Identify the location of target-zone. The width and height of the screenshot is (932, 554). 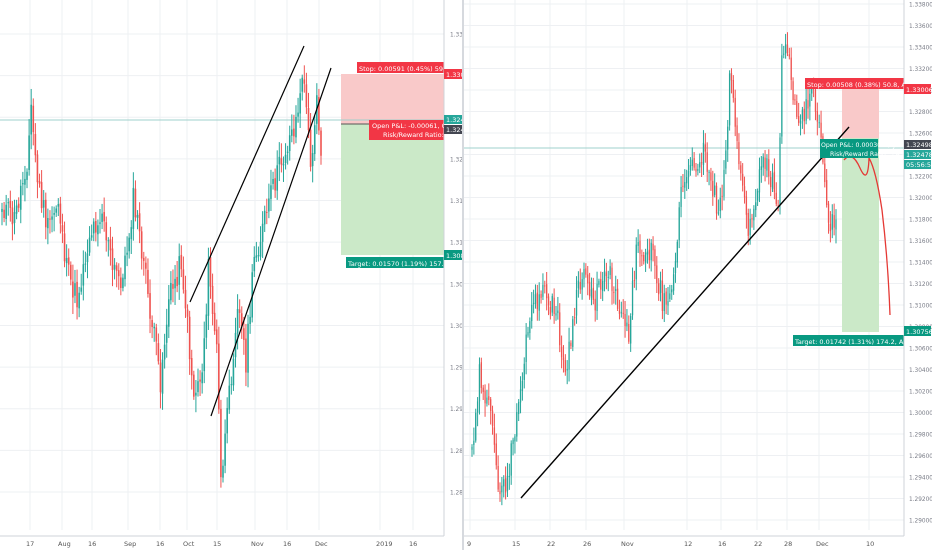
(392, 189).